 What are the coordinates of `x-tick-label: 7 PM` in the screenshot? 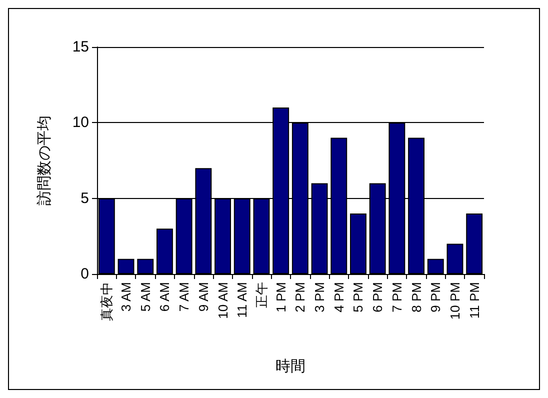 It's located at (396, 297).